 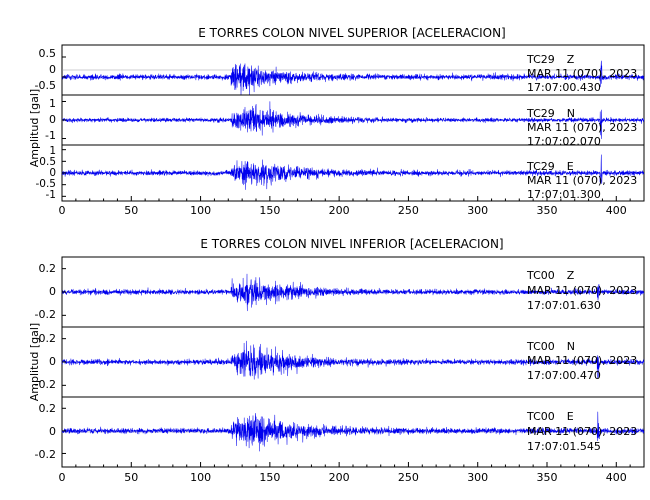 I want to click on upper-x-axis: 0 50 100 150 200 250 300 350 400, so click(x=352, y=206).